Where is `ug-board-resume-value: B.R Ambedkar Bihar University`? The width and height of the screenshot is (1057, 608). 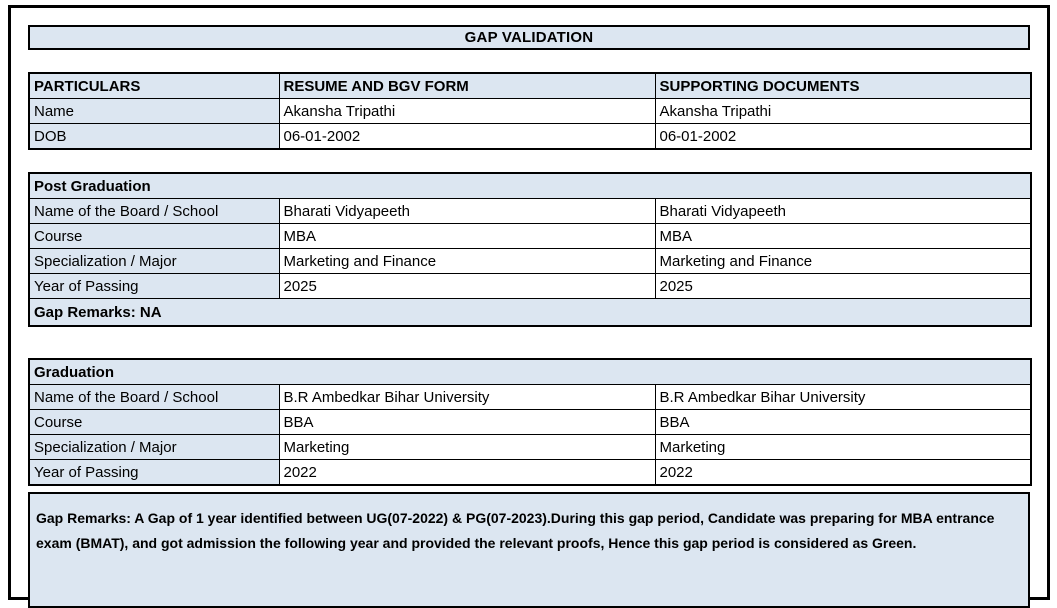
ug-board-resume-value: B.R Ambedkar Bihar University is located at coordinates (467, 397).